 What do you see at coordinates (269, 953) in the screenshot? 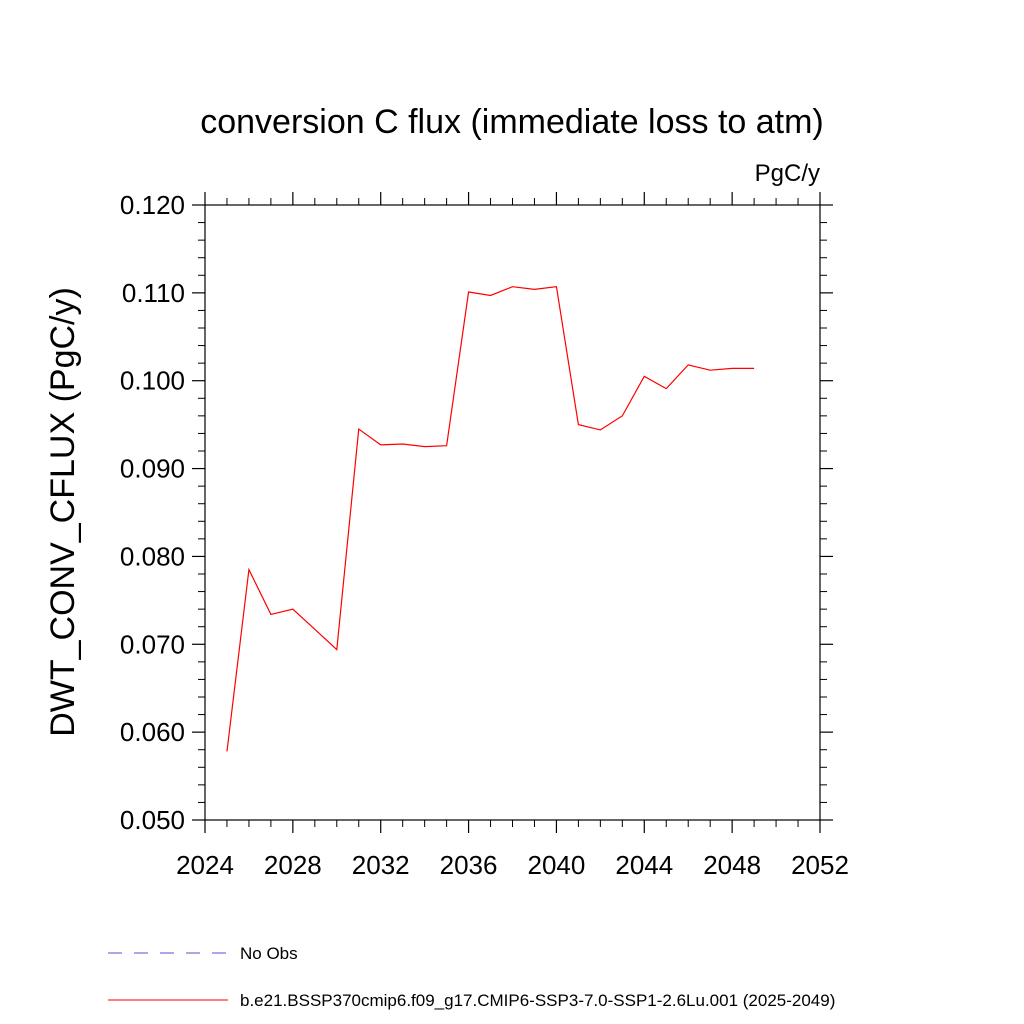
I see `legend-label-0: No Obs` at bounding box center [269, 953].